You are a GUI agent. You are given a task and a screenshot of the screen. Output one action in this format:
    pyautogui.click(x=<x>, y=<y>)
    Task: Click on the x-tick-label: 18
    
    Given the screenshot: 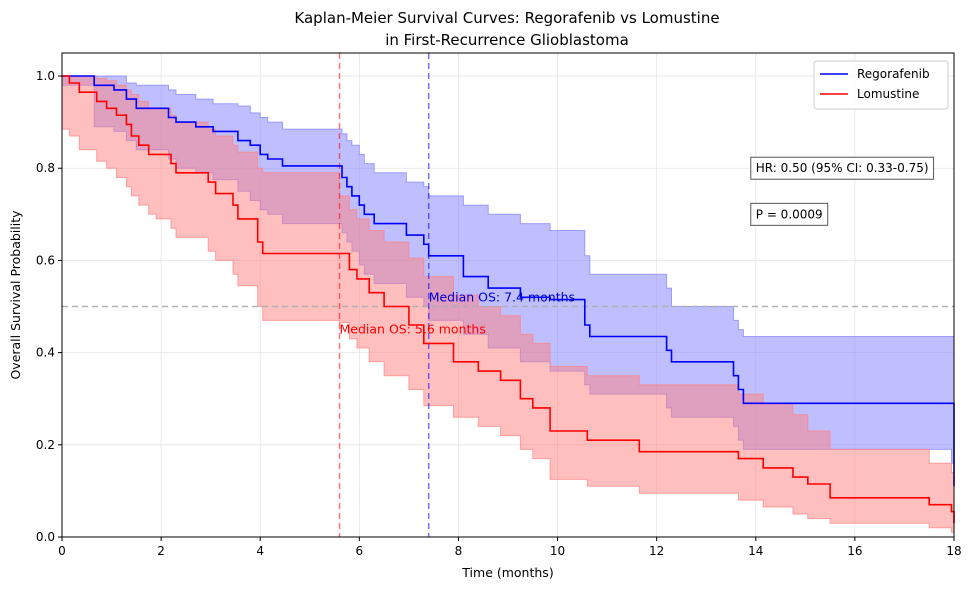 What is the action you would take?
    pyautogui.click(x=953, y=551)
    